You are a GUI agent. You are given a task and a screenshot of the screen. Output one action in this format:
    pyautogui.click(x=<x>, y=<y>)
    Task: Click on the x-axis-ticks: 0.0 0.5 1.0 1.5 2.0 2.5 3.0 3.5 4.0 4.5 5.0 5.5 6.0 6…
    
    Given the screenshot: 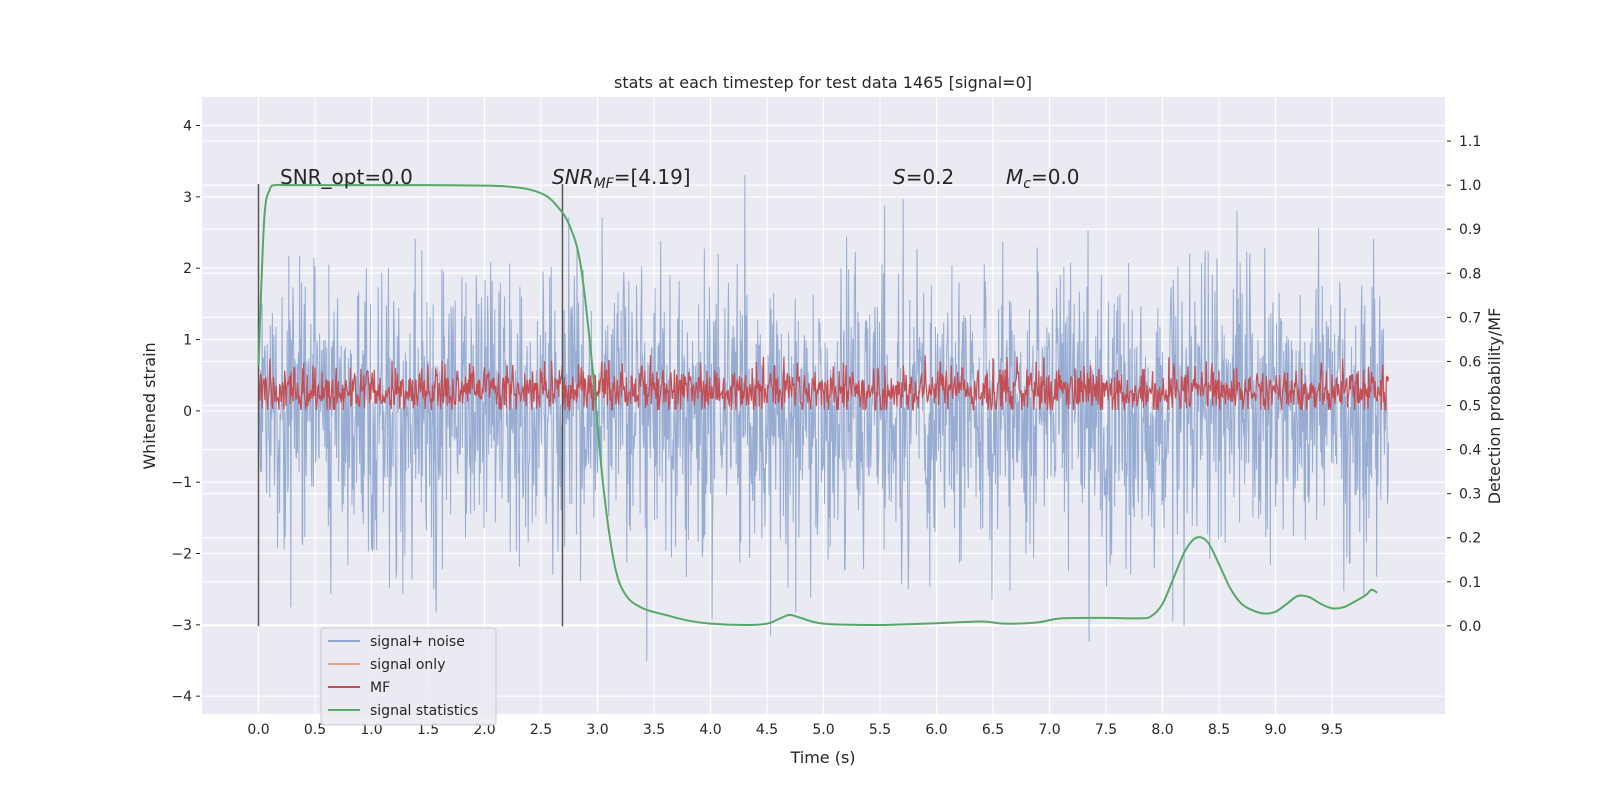 What is the action you would take?
    pyautogui.click(x=795, y=730)
    